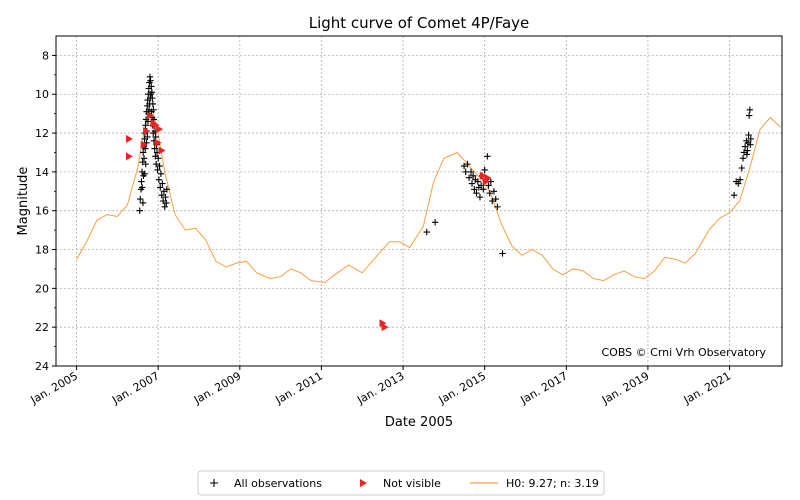 This screenshot has height=500, width=800. Describe the element at coordinates (299, 388) in the screenshot. I see `x-tick-label: Jan. 2011` at that location.